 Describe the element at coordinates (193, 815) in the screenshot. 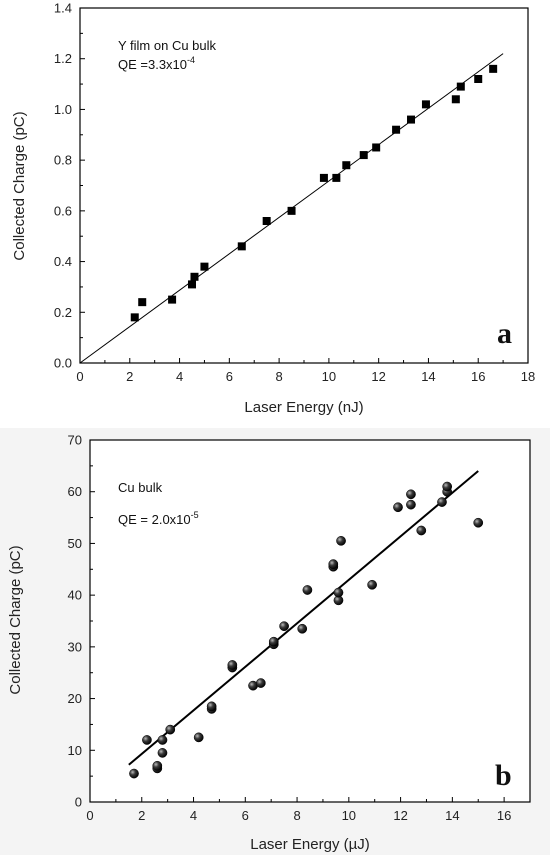

I see `chart-b-x-tick-label: 4` at that location.